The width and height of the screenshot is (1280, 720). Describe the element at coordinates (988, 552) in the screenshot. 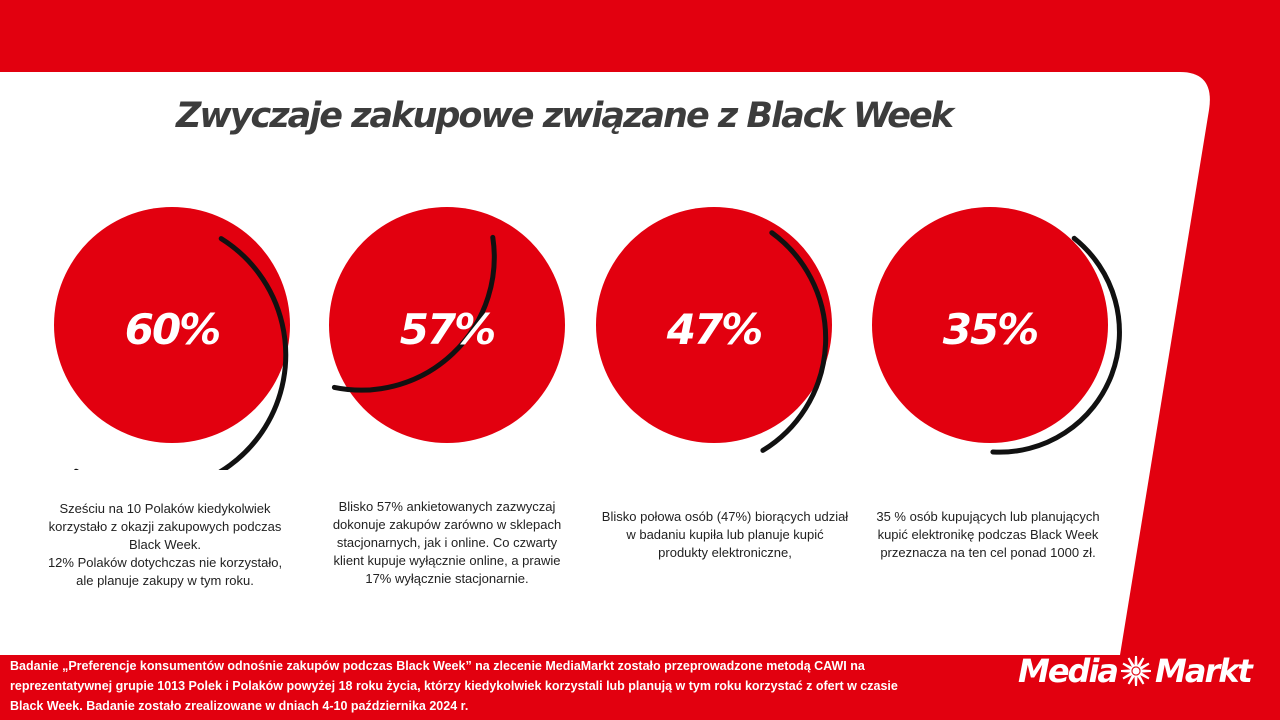

I see `description-line: przeznacza na ten cel ponad 1000 zł.` at that location.